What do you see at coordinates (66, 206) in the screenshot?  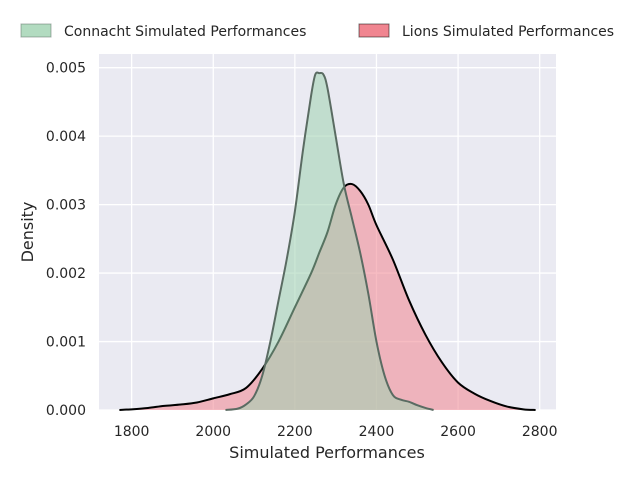 I see `y-tick-label: 0.003` at bounding box center [66, 206].